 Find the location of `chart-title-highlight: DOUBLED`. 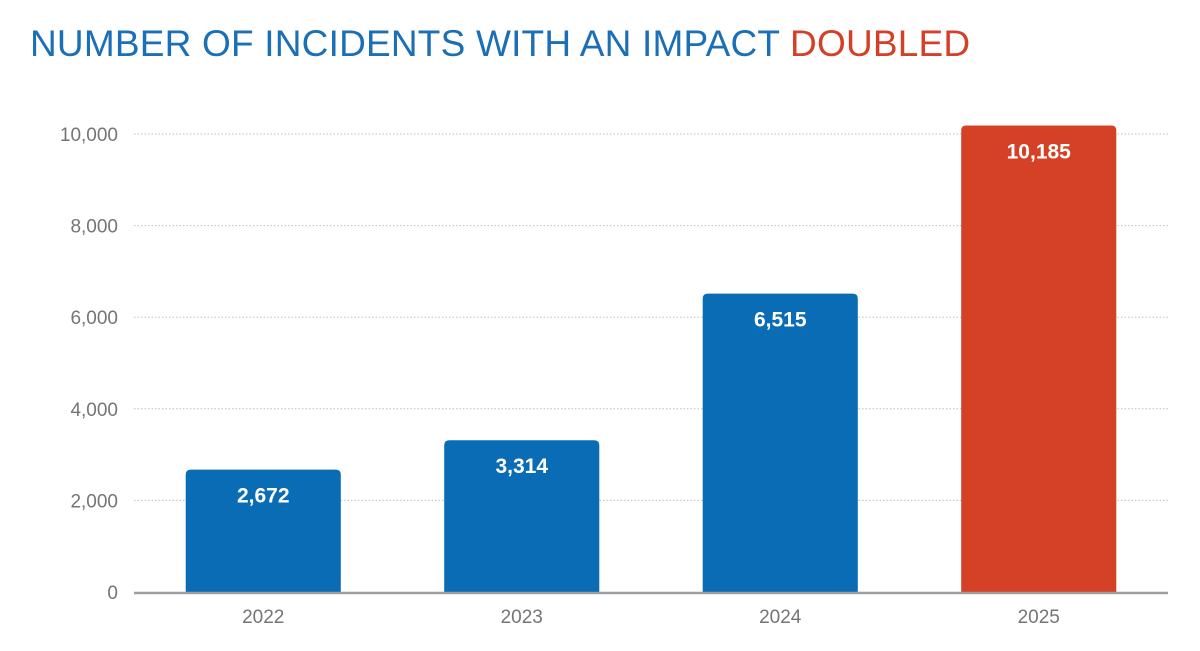

chart-title-highlight: DOUBLED is located at coordinates (880, 43).